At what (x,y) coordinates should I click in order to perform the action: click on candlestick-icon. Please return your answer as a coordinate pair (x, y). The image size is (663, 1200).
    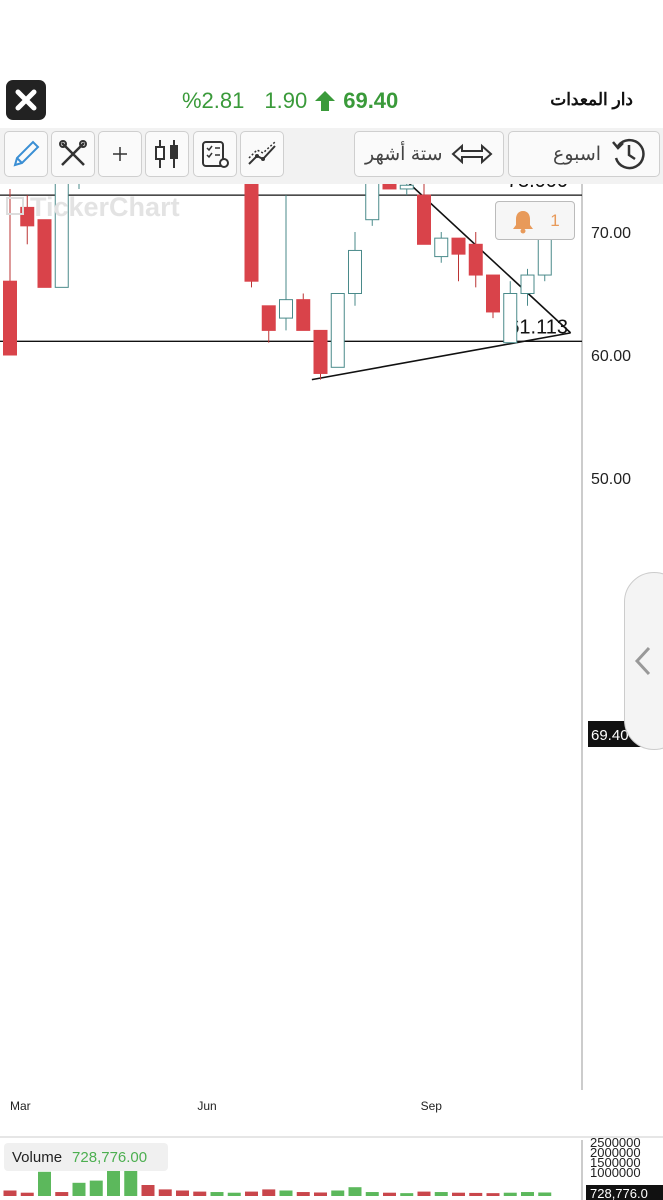
    Looking at the image, I should click on (166, 154).